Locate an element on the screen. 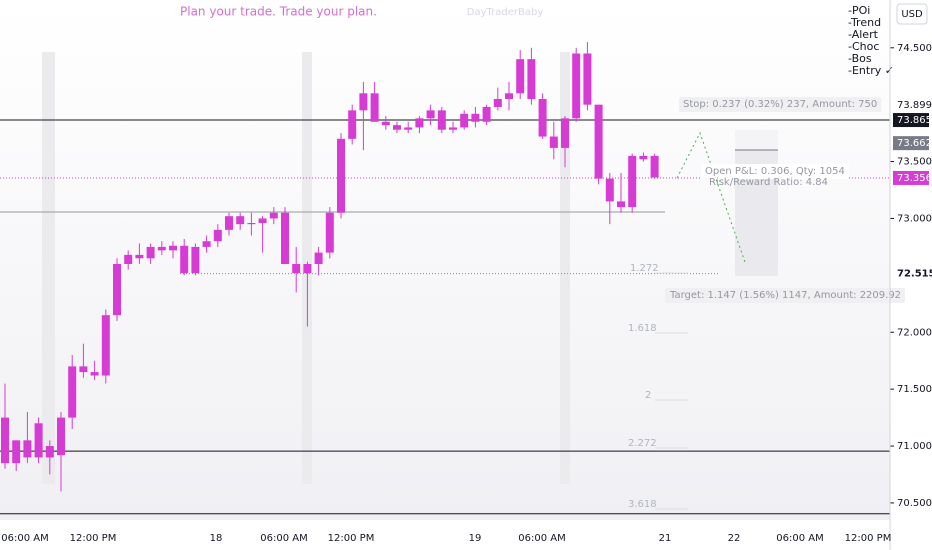 The width and height of the screenshot is (932, 550). y-tick-label: 74.500 is located at coordinates (914, 48).